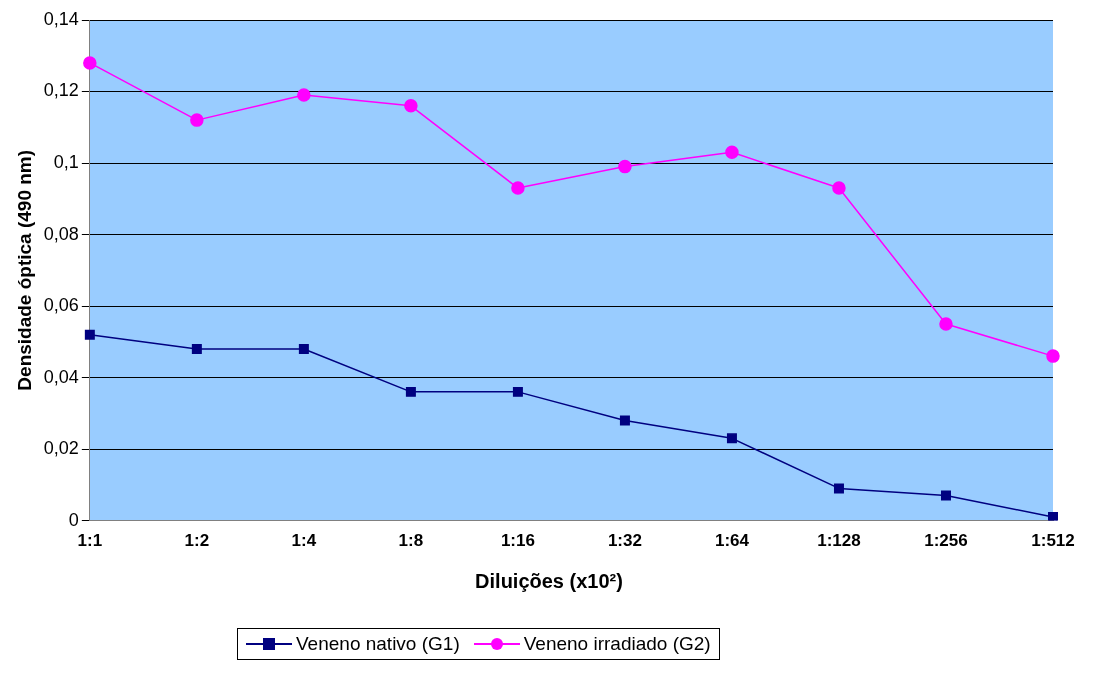 Image resolution: width=1098 pixels, height=680 pixels. I want to click on y-tick-label: 0,08, so click(61, 233).